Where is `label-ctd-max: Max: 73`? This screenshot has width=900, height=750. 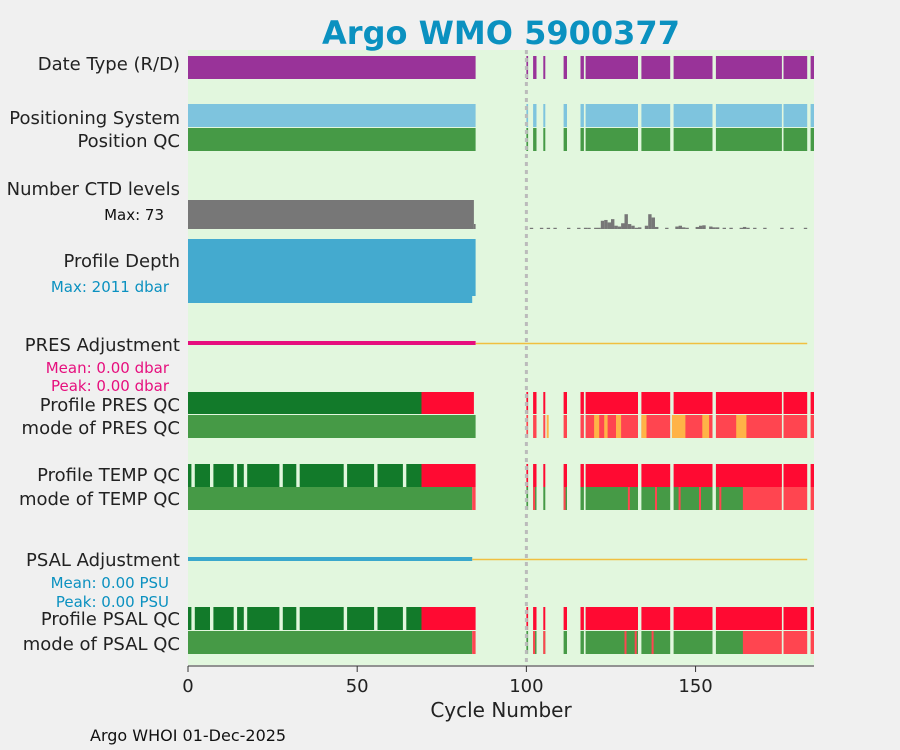 label-ctd-max: Max: 73 is located at coordinates (134, 215).